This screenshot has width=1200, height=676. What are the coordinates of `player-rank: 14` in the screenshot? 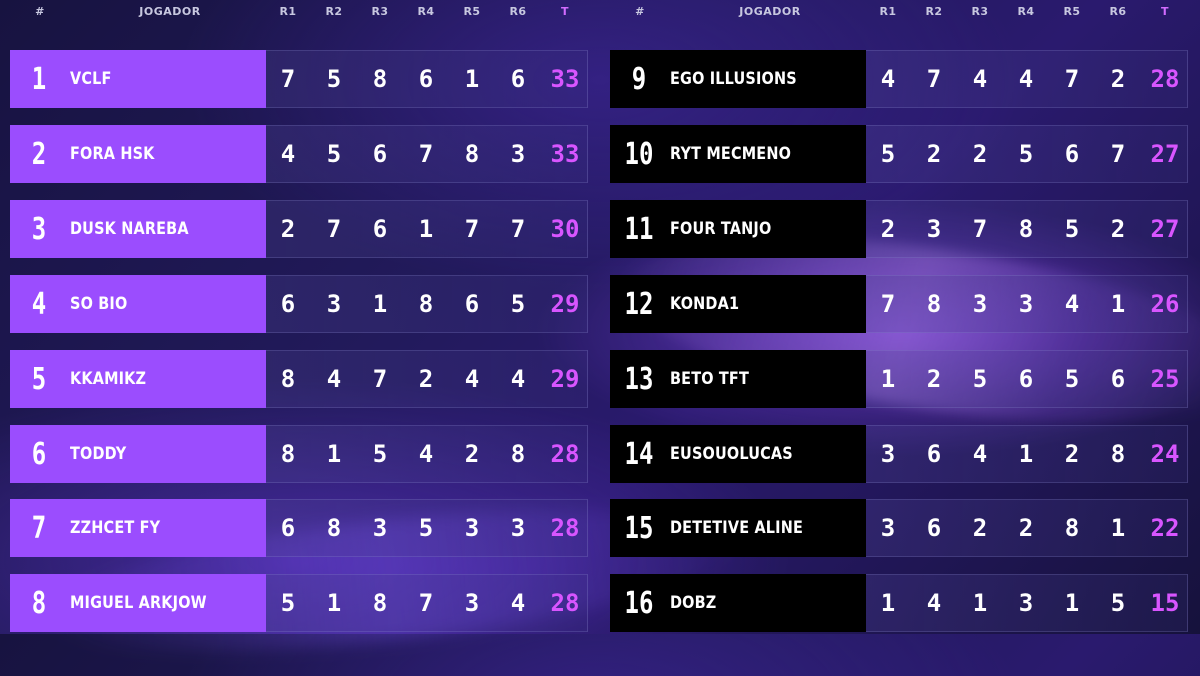 It's located at (639, 454).